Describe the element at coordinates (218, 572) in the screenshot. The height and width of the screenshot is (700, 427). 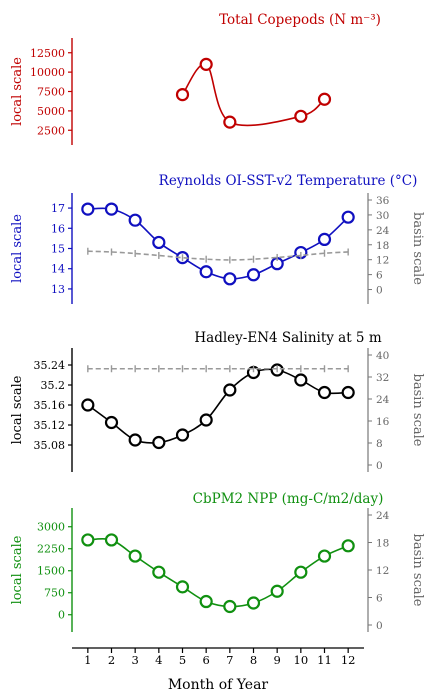
I see `npp-line` at that location.